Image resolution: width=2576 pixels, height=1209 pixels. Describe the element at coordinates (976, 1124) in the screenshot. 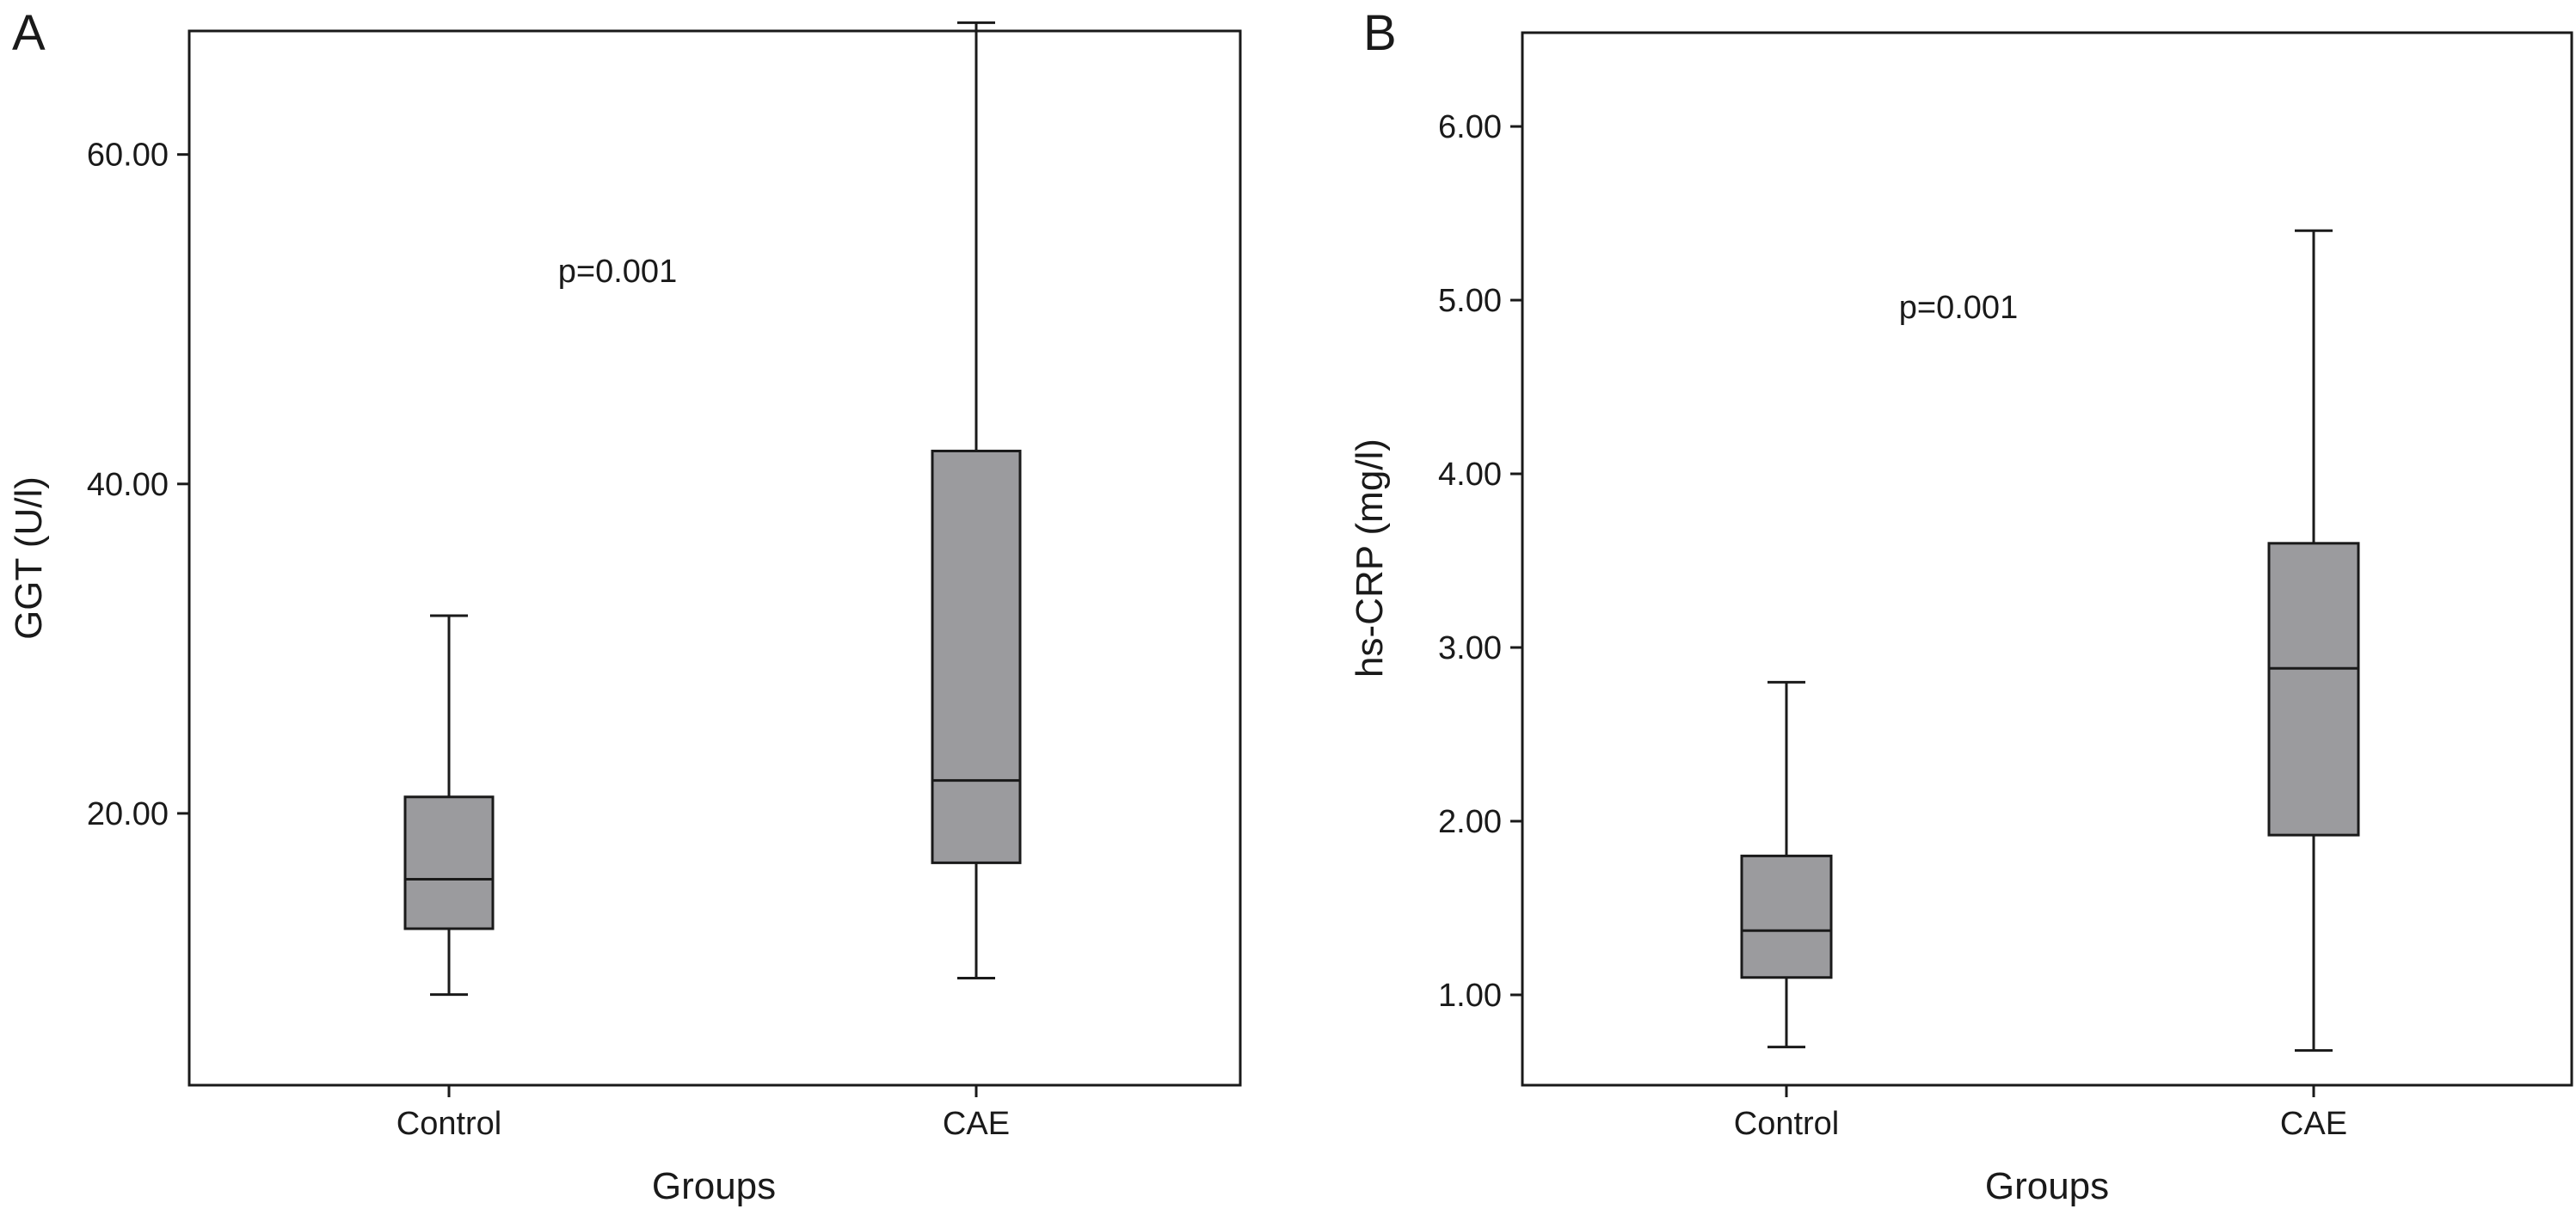

I see `panel-a-x-tick-label: CAE` at that location.